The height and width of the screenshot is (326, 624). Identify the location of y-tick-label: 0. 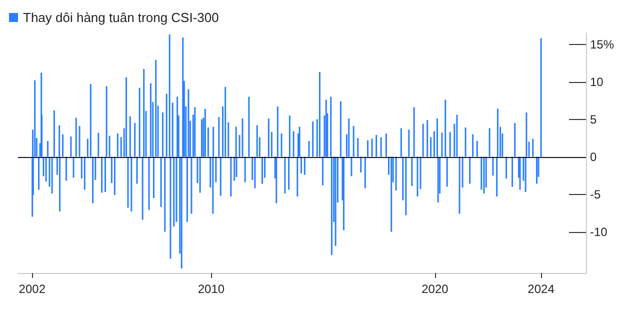
(593, 157).